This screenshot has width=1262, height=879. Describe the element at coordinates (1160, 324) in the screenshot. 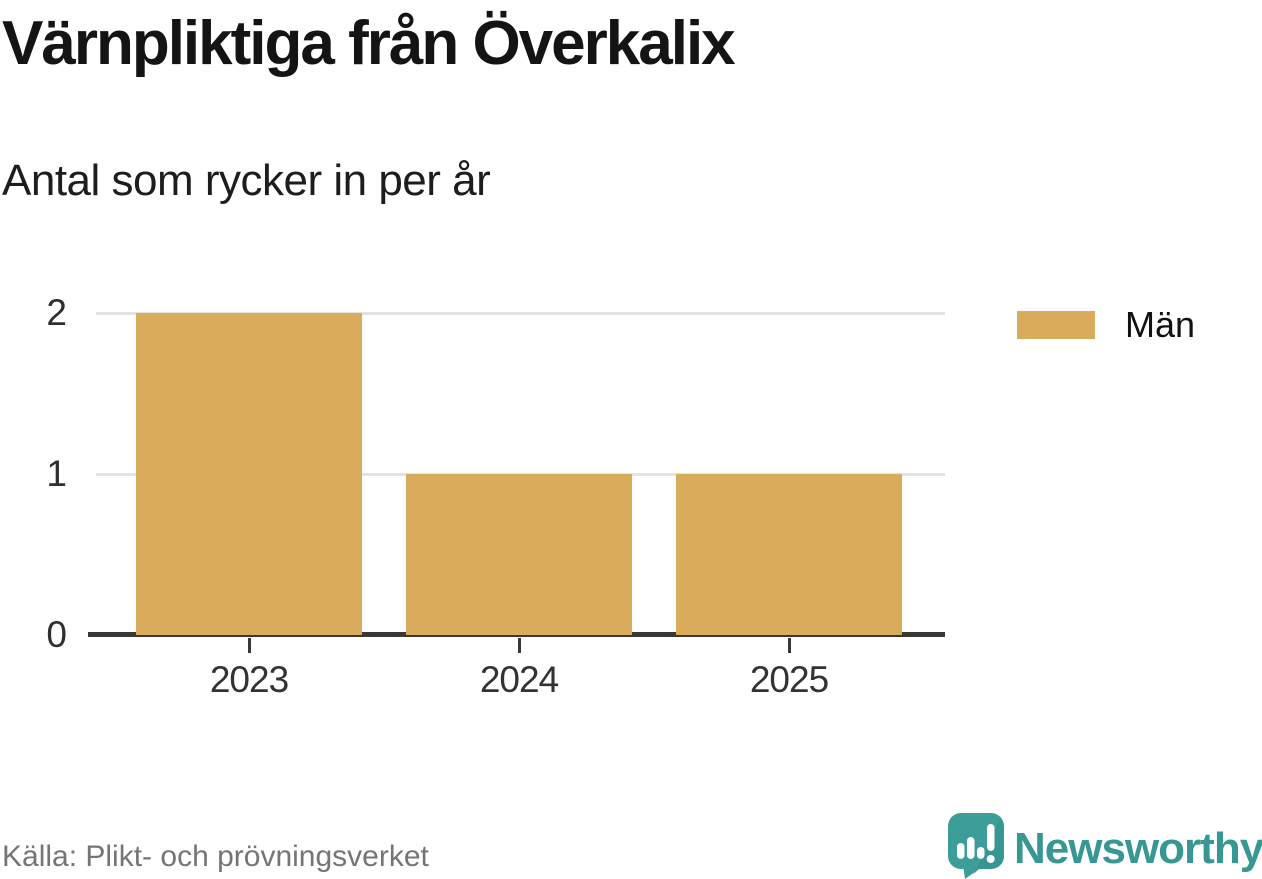

I see `legend-label-man: Män` at that location.